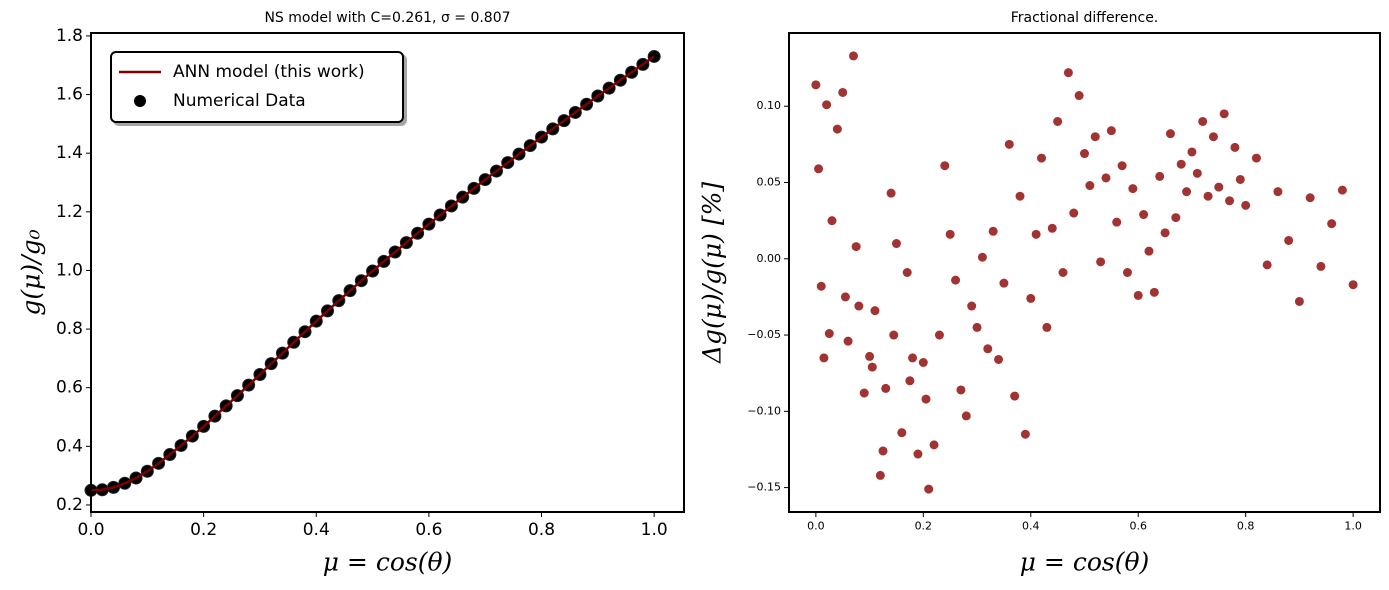  I want to click on y-axis-label: Δg(μ)/g(μ) [%], so click(712, 273).